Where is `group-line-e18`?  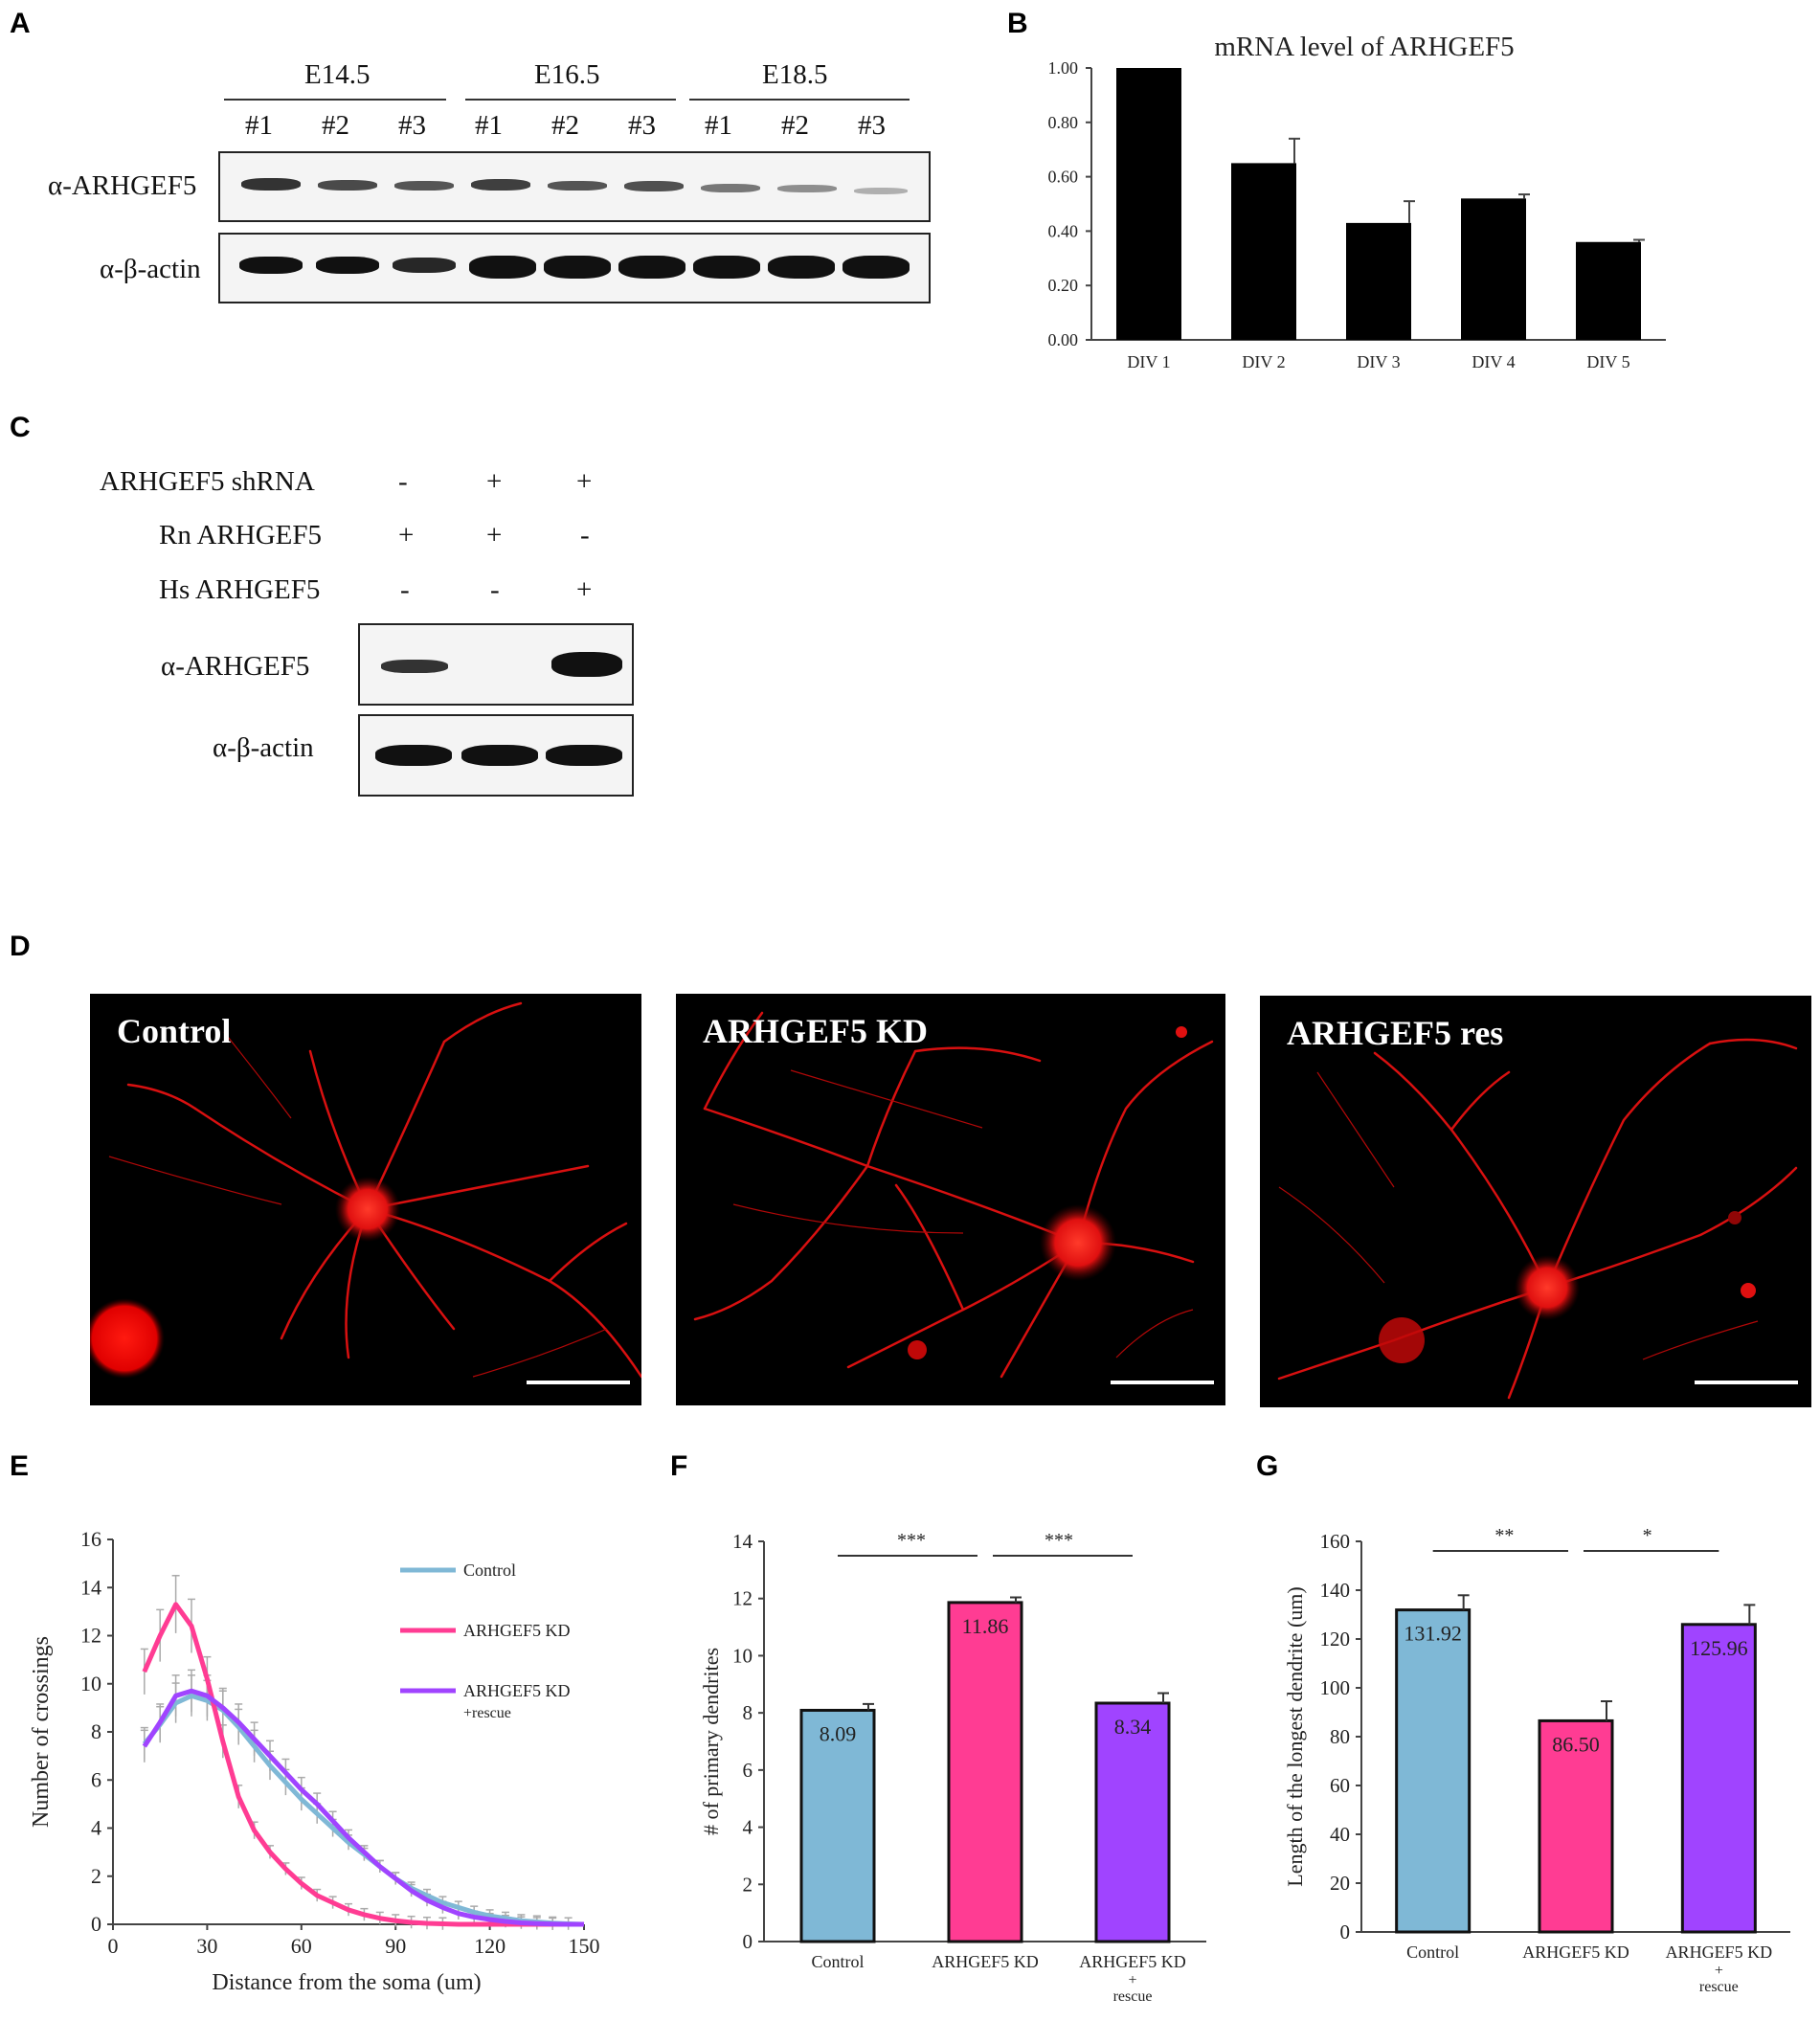
group-line-e18 is located at coordinates (800, 100).